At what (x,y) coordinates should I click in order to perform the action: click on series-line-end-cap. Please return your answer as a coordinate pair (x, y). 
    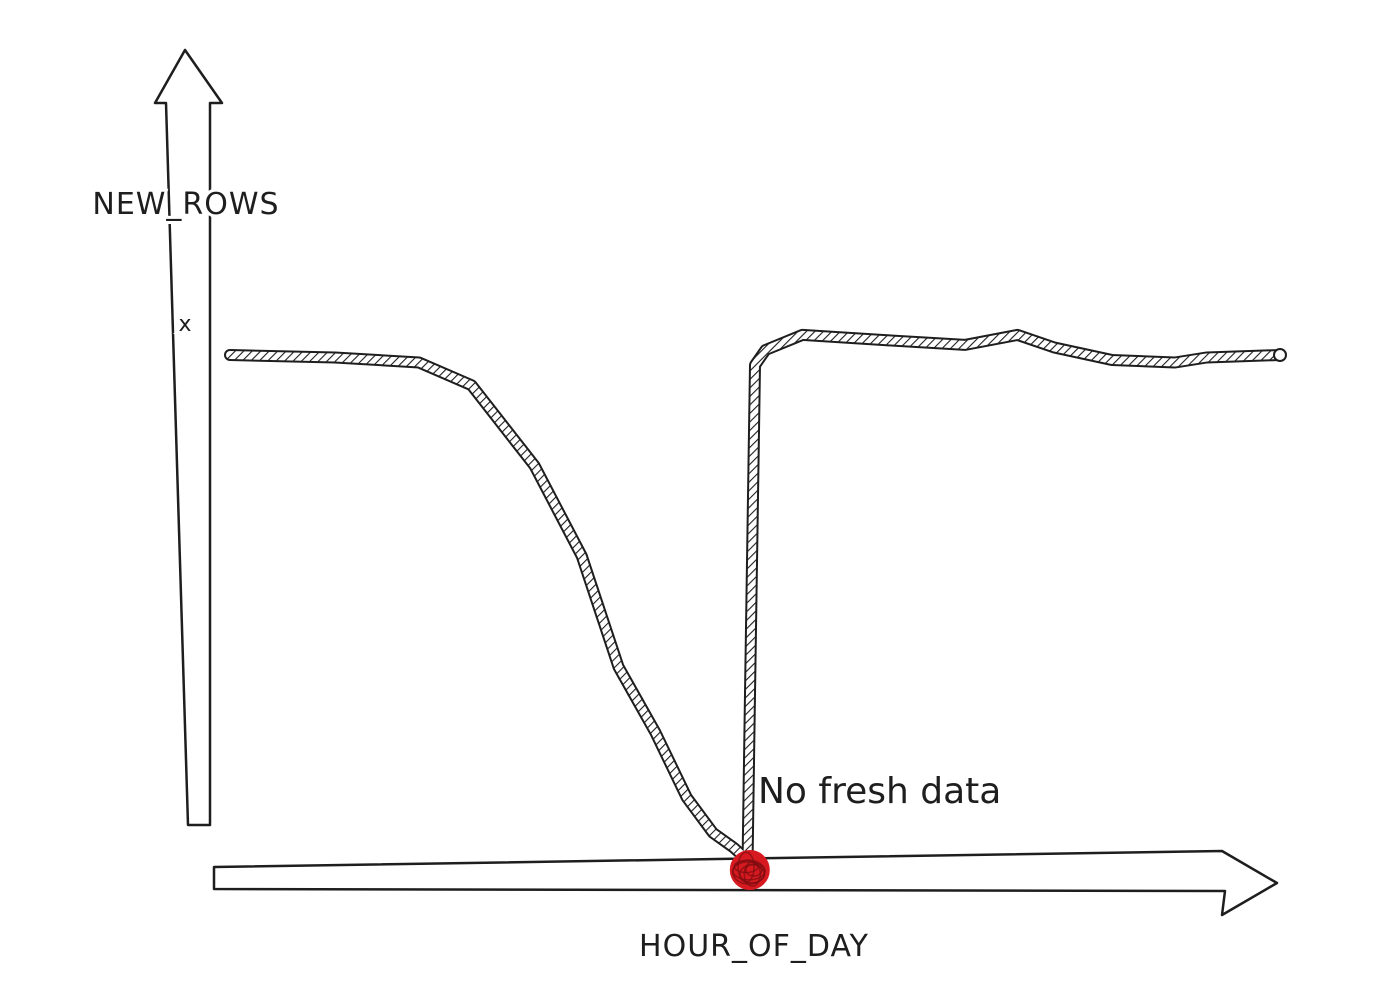
    Looking at the image, I should click on (1280, 355).